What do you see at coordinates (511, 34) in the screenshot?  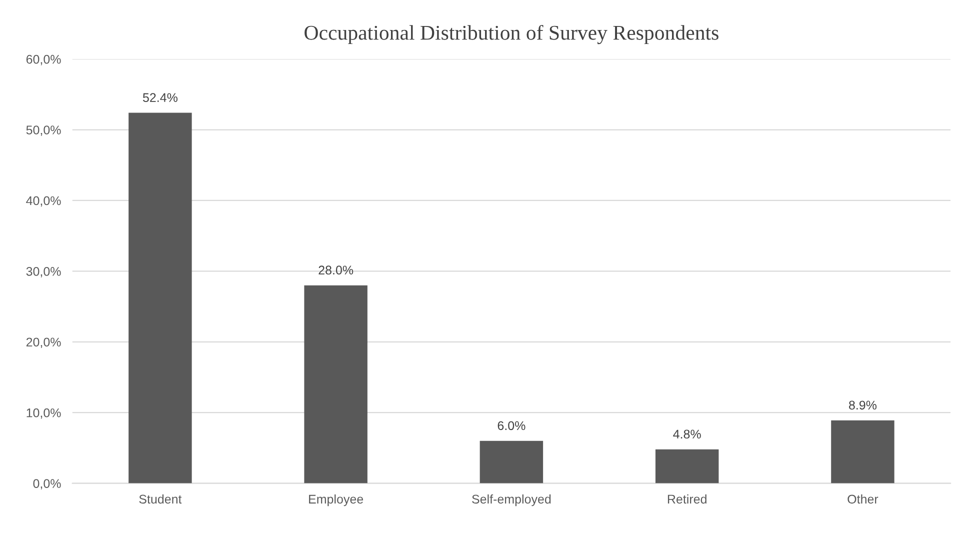 I see `chart-title: Occupational Distribution of Survey Respondents` at bounding box center [511, 34].